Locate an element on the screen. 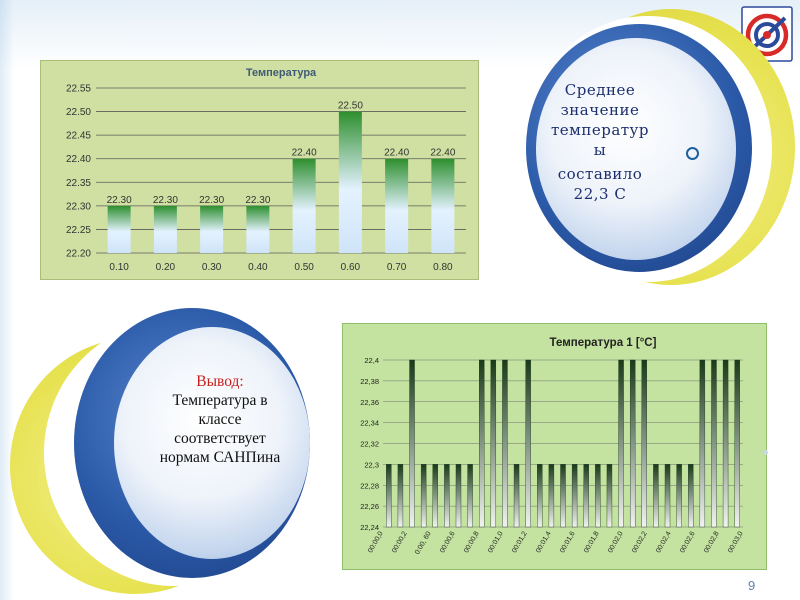 The width and height of the screenshot is (800, 600). chart1-ytick-label: 22.35 is located at coordinates (78, 183).